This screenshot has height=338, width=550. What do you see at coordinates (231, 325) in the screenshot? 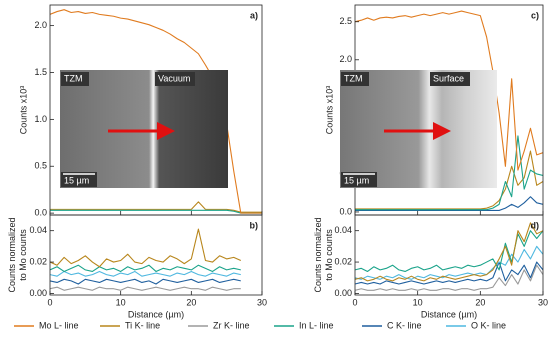
I see `legend-label: Zr K- line` at bounding box center [231, 325].